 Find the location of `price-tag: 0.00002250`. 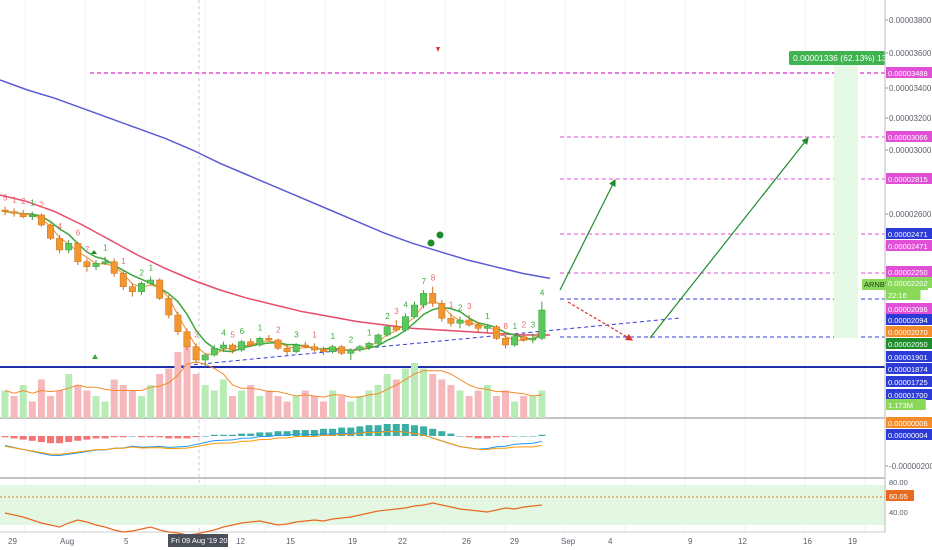

price-tag: 0.00002250 is located at coordinates (909, 271).